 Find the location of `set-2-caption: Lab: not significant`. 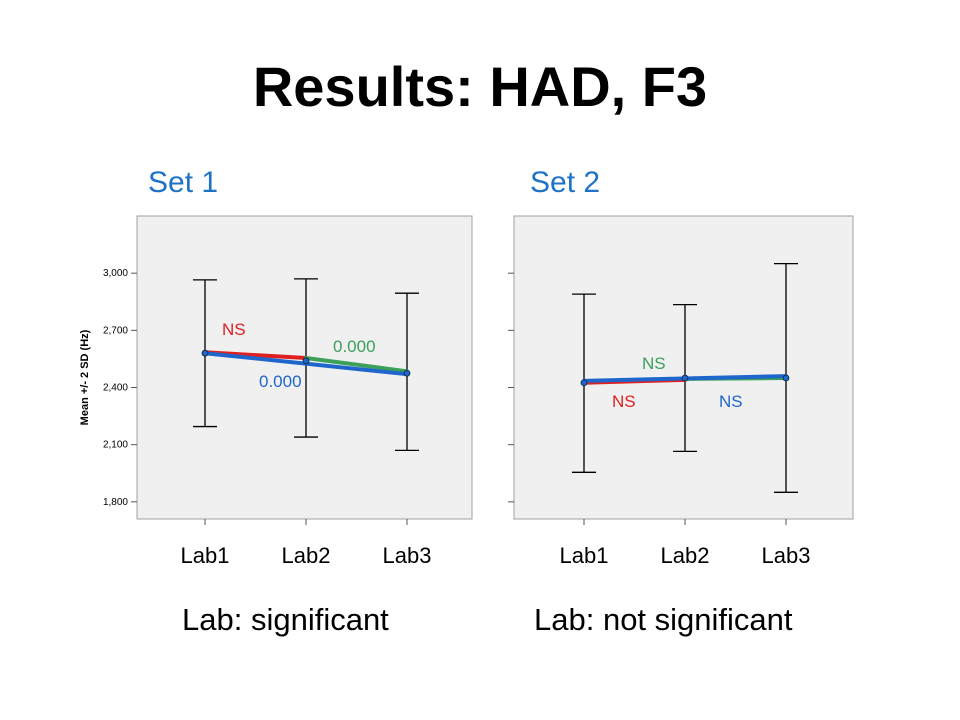

set-2-caption: Lab: not significant is located at coordinates (663, 619).